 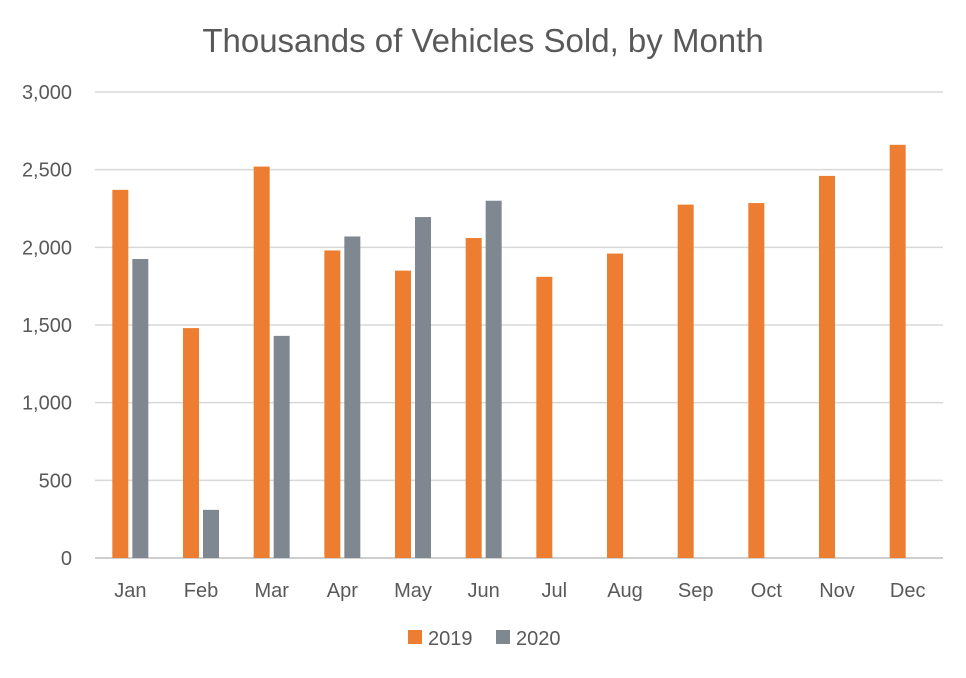 What do you see at coordinates (211, 533) in the screenshot?
I see `bar-2020-feb` at bounding box center [211, 533].